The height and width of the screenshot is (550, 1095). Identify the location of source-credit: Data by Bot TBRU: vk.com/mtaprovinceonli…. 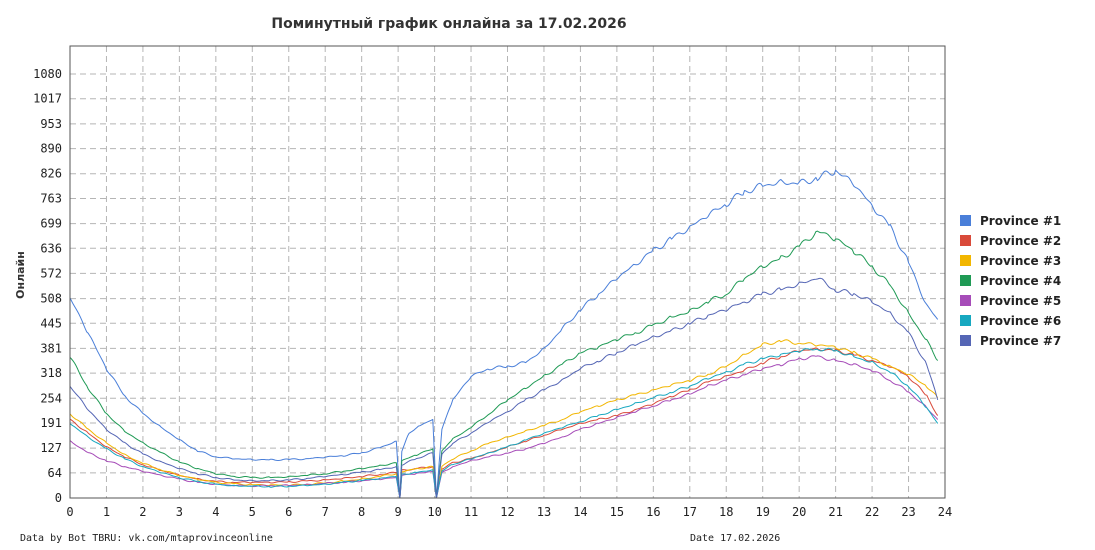
(146, 538).